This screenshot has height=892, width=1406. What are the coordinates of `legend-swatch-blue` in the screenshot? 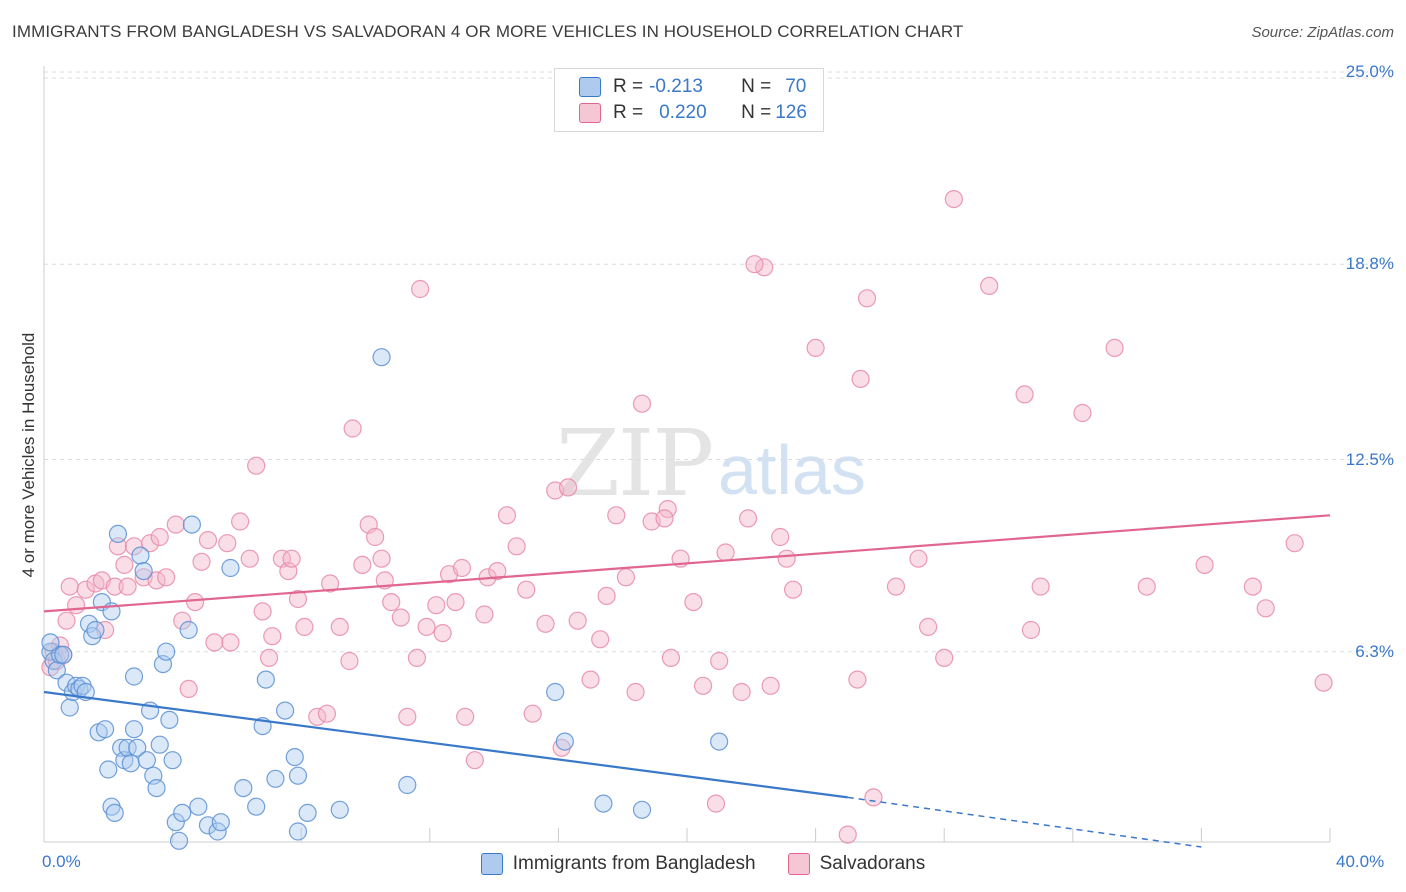 It's located at (491, 864).